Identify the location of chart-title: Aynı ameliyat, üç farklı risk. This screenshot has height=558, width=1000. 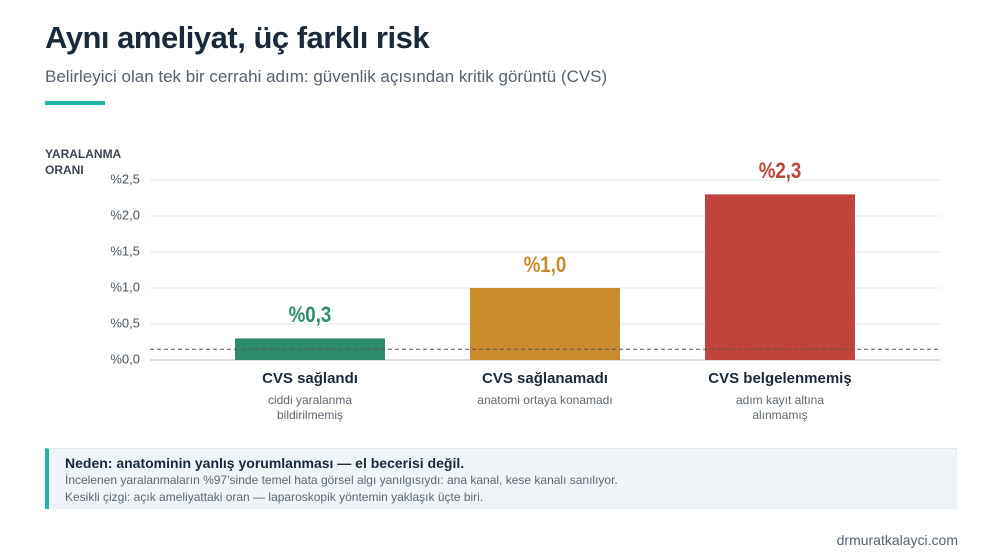
(237, 37).